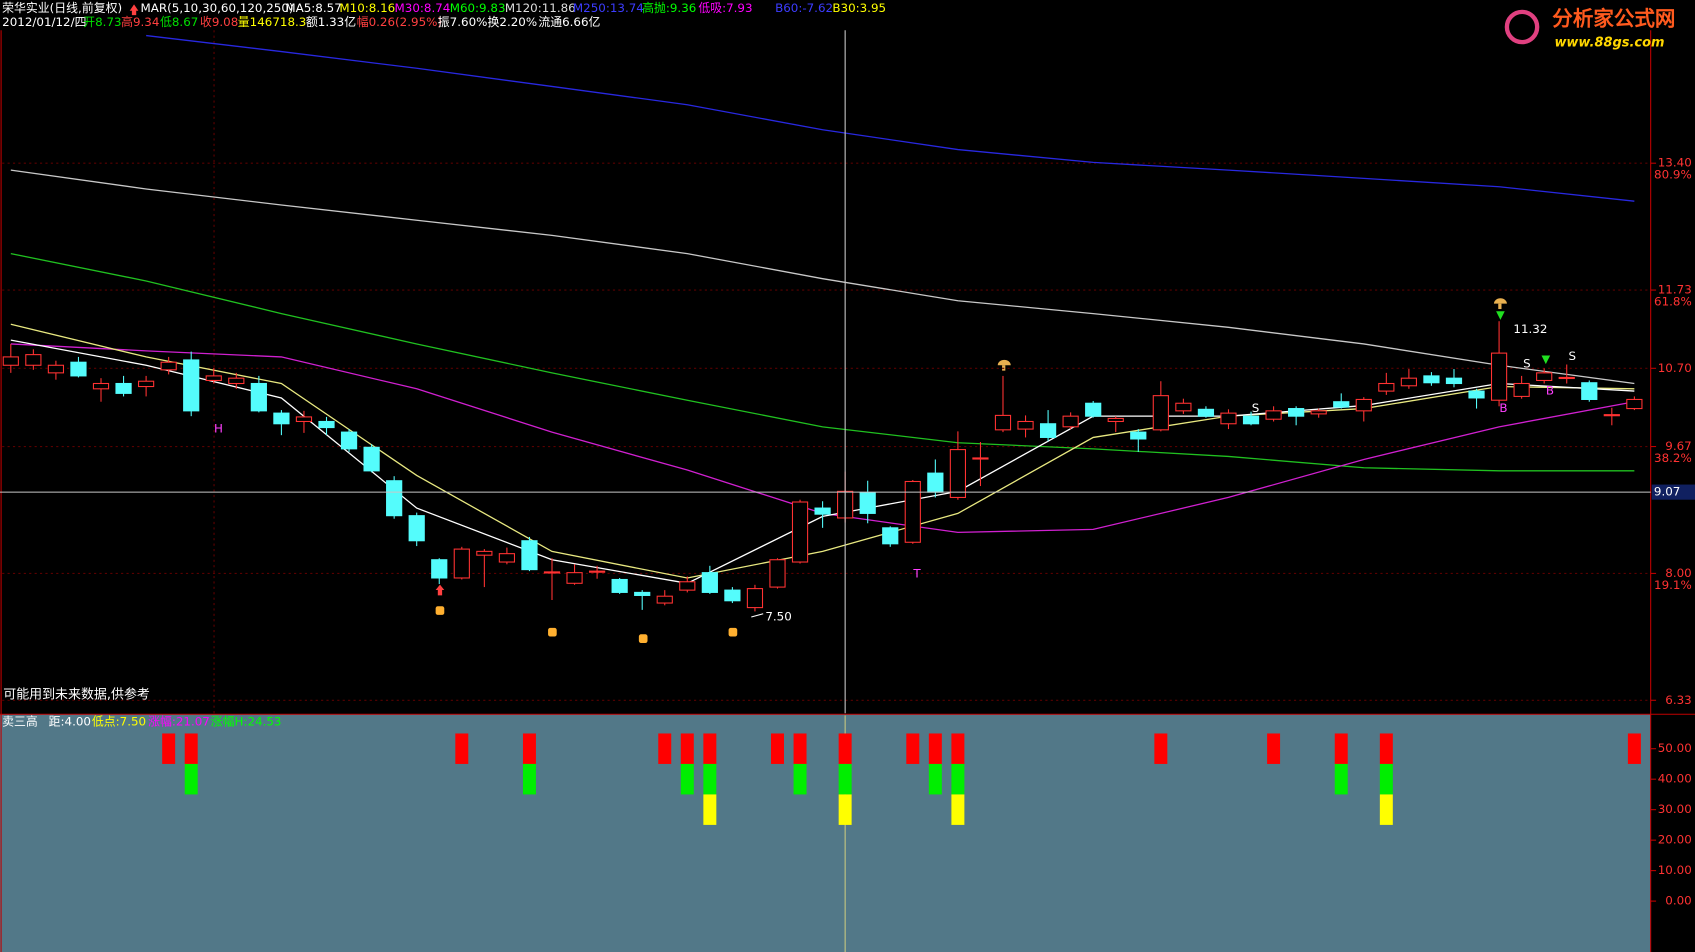 Image resolution: width=1695 pixels, height=952 pixels. I want to click on sell-arrows, so click(1523, 338).